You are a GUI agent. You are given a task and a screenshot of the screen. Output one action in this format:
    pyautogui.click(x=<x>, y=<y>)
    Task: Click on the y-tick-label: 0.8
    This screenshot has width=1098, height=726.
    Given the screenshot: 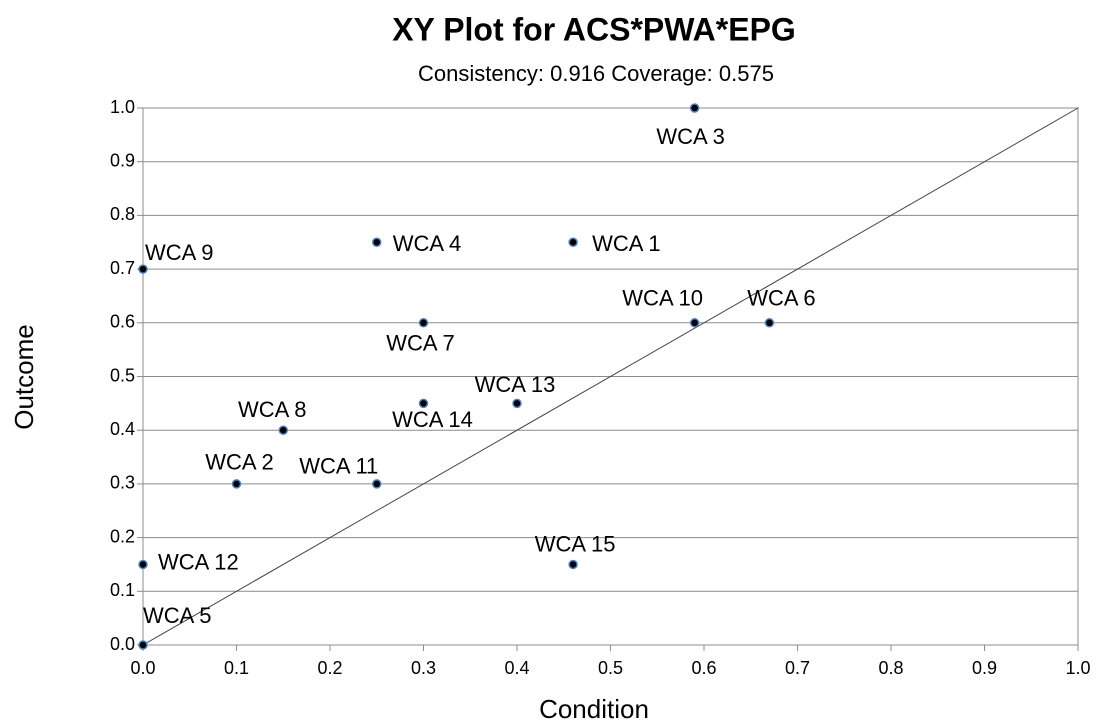 What is the action you would take?
    pyautogui.click(x=122, y=214)
    